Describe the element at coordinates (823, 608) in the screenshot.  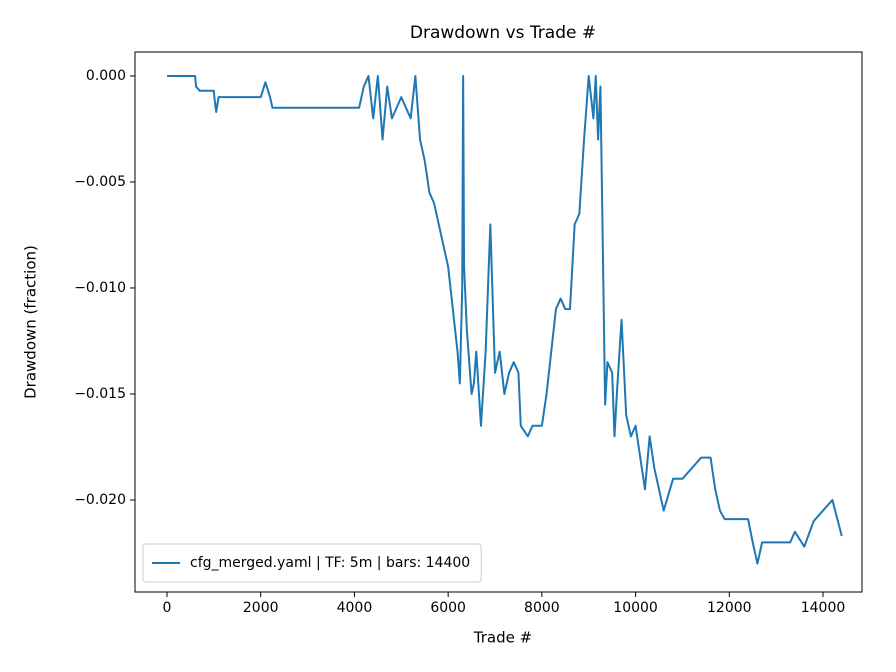
I see `x-tick-label: 14000` at that location.